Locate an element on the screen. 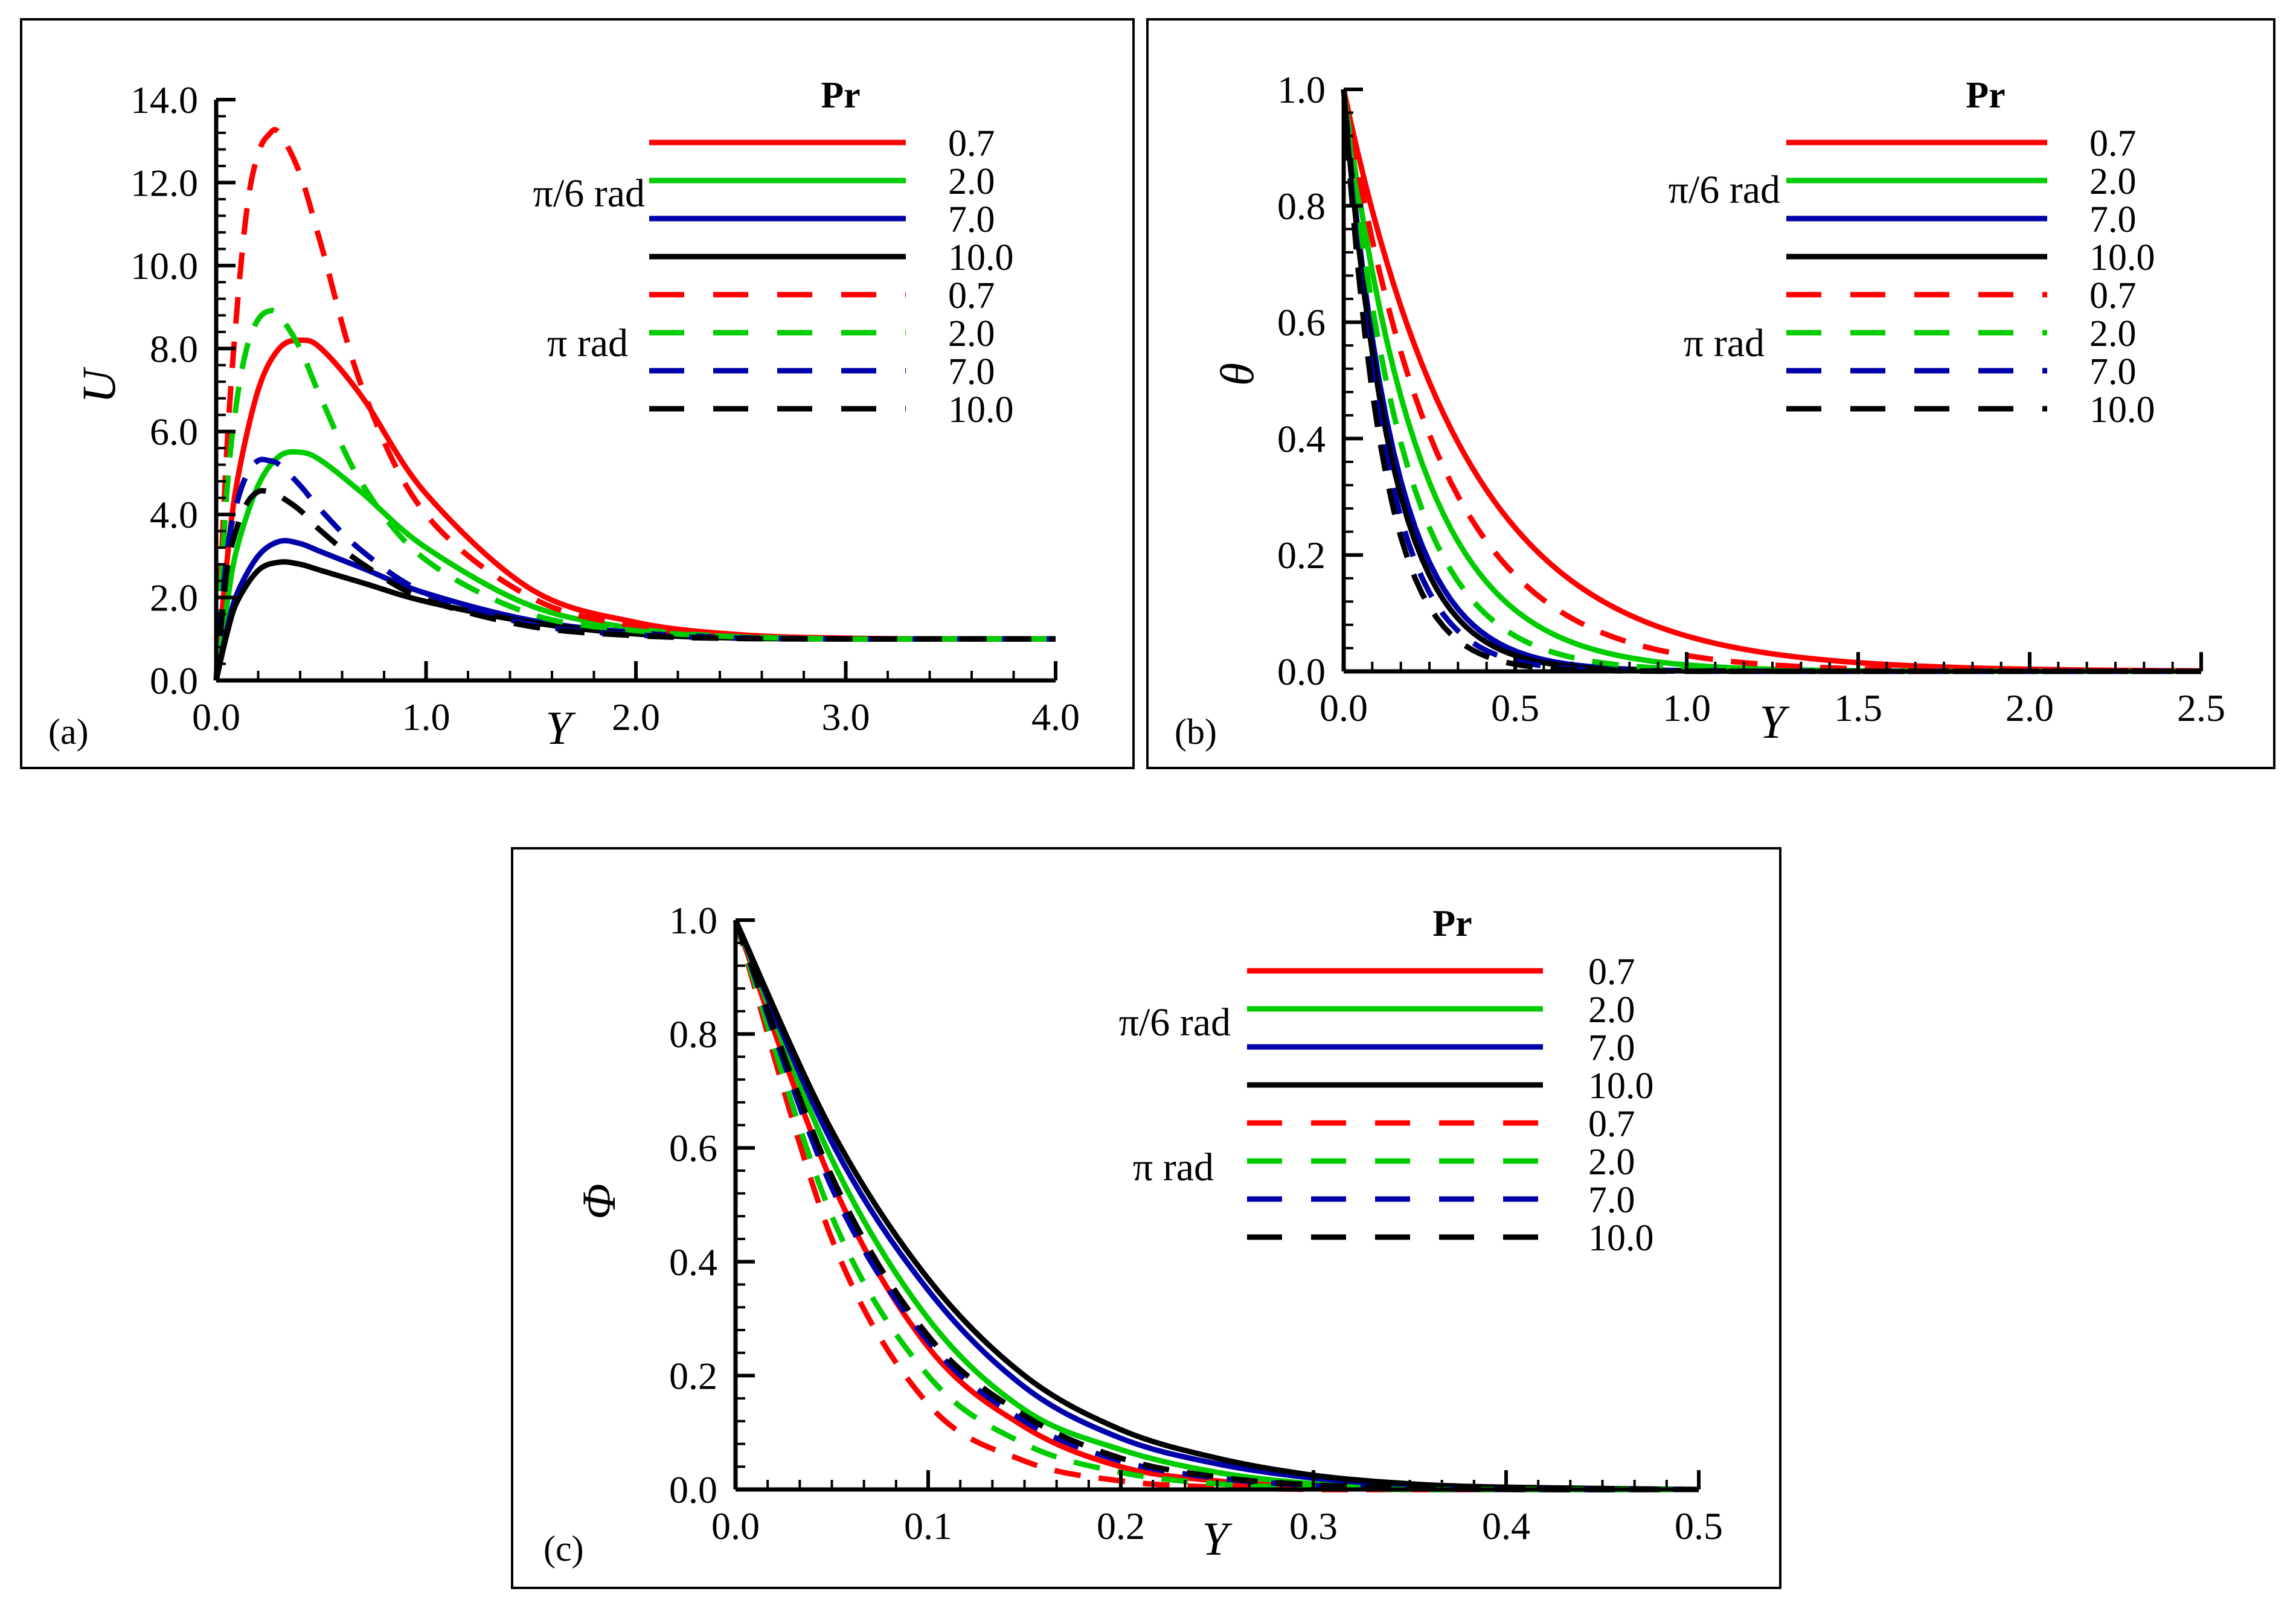  panel-label: (a) is located at coordinates (69, 732).